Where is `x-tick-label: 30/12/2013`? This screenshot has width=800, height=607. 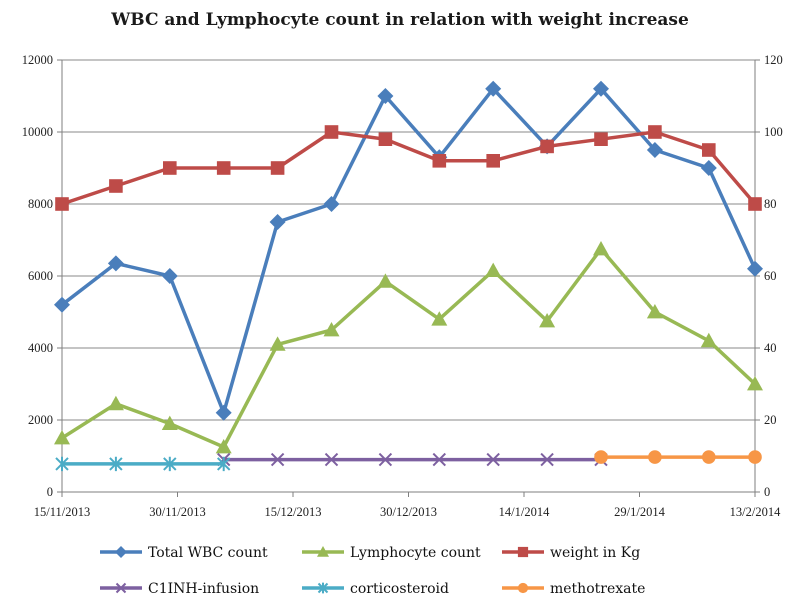
x-tick-label: 30/12/2013 is located at coordinates (408, 512).